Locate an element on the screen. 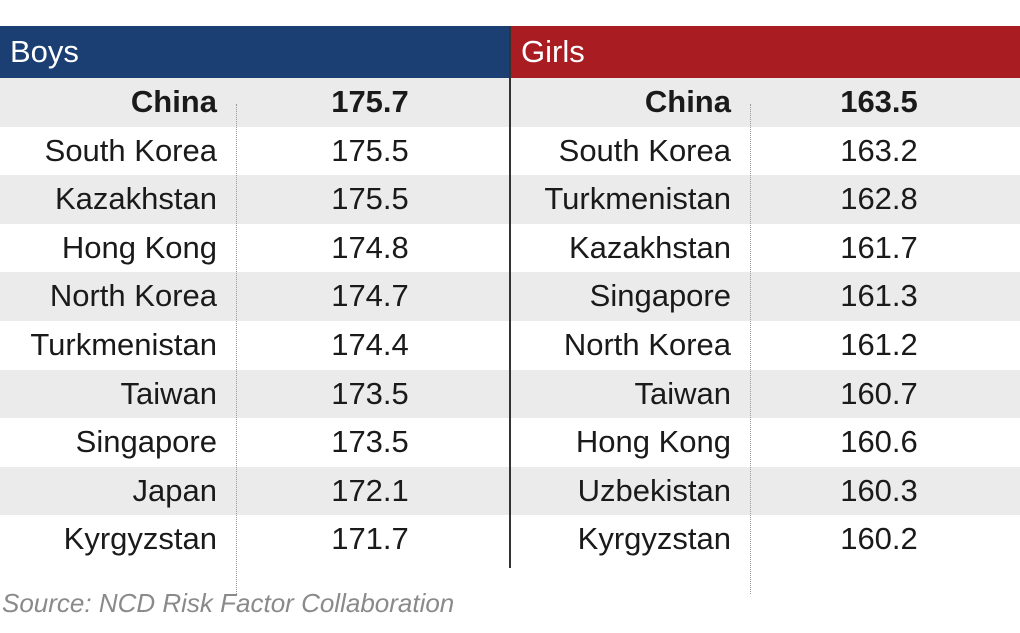 Image resolution: width=1020 pixels, height=633 pixels. girls-country-cell: South Korea is located at coordinates (644, 150).